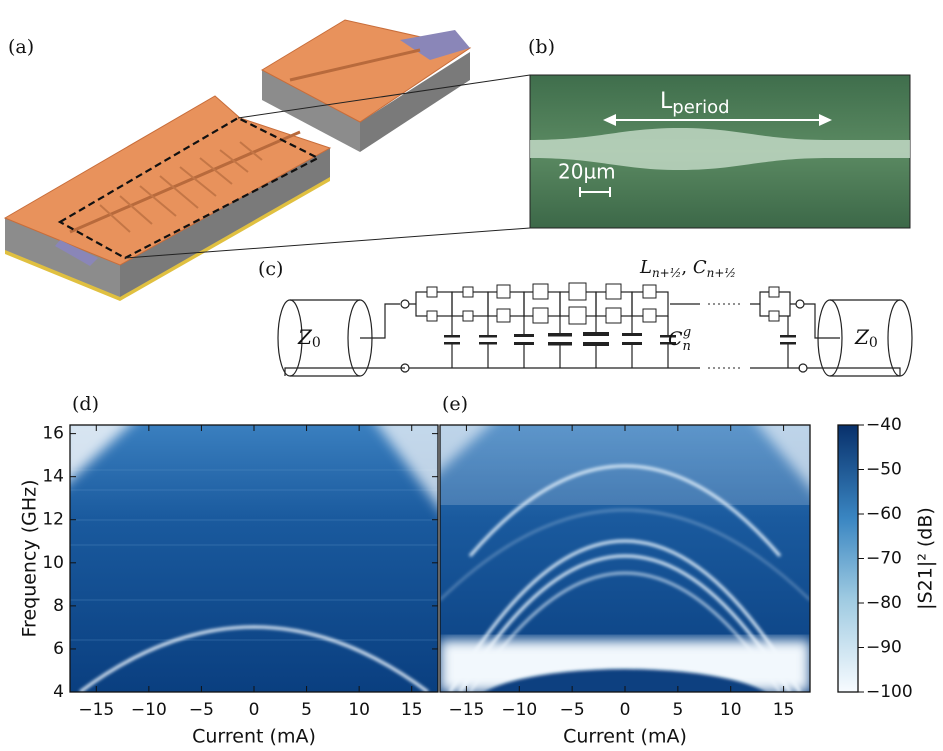 The width and height of the screenshot is (943, 751). What do you see at coordinates (270, 269) in the screenshot?
I see `panel-label: (c)` at bounding box center [270, 269].